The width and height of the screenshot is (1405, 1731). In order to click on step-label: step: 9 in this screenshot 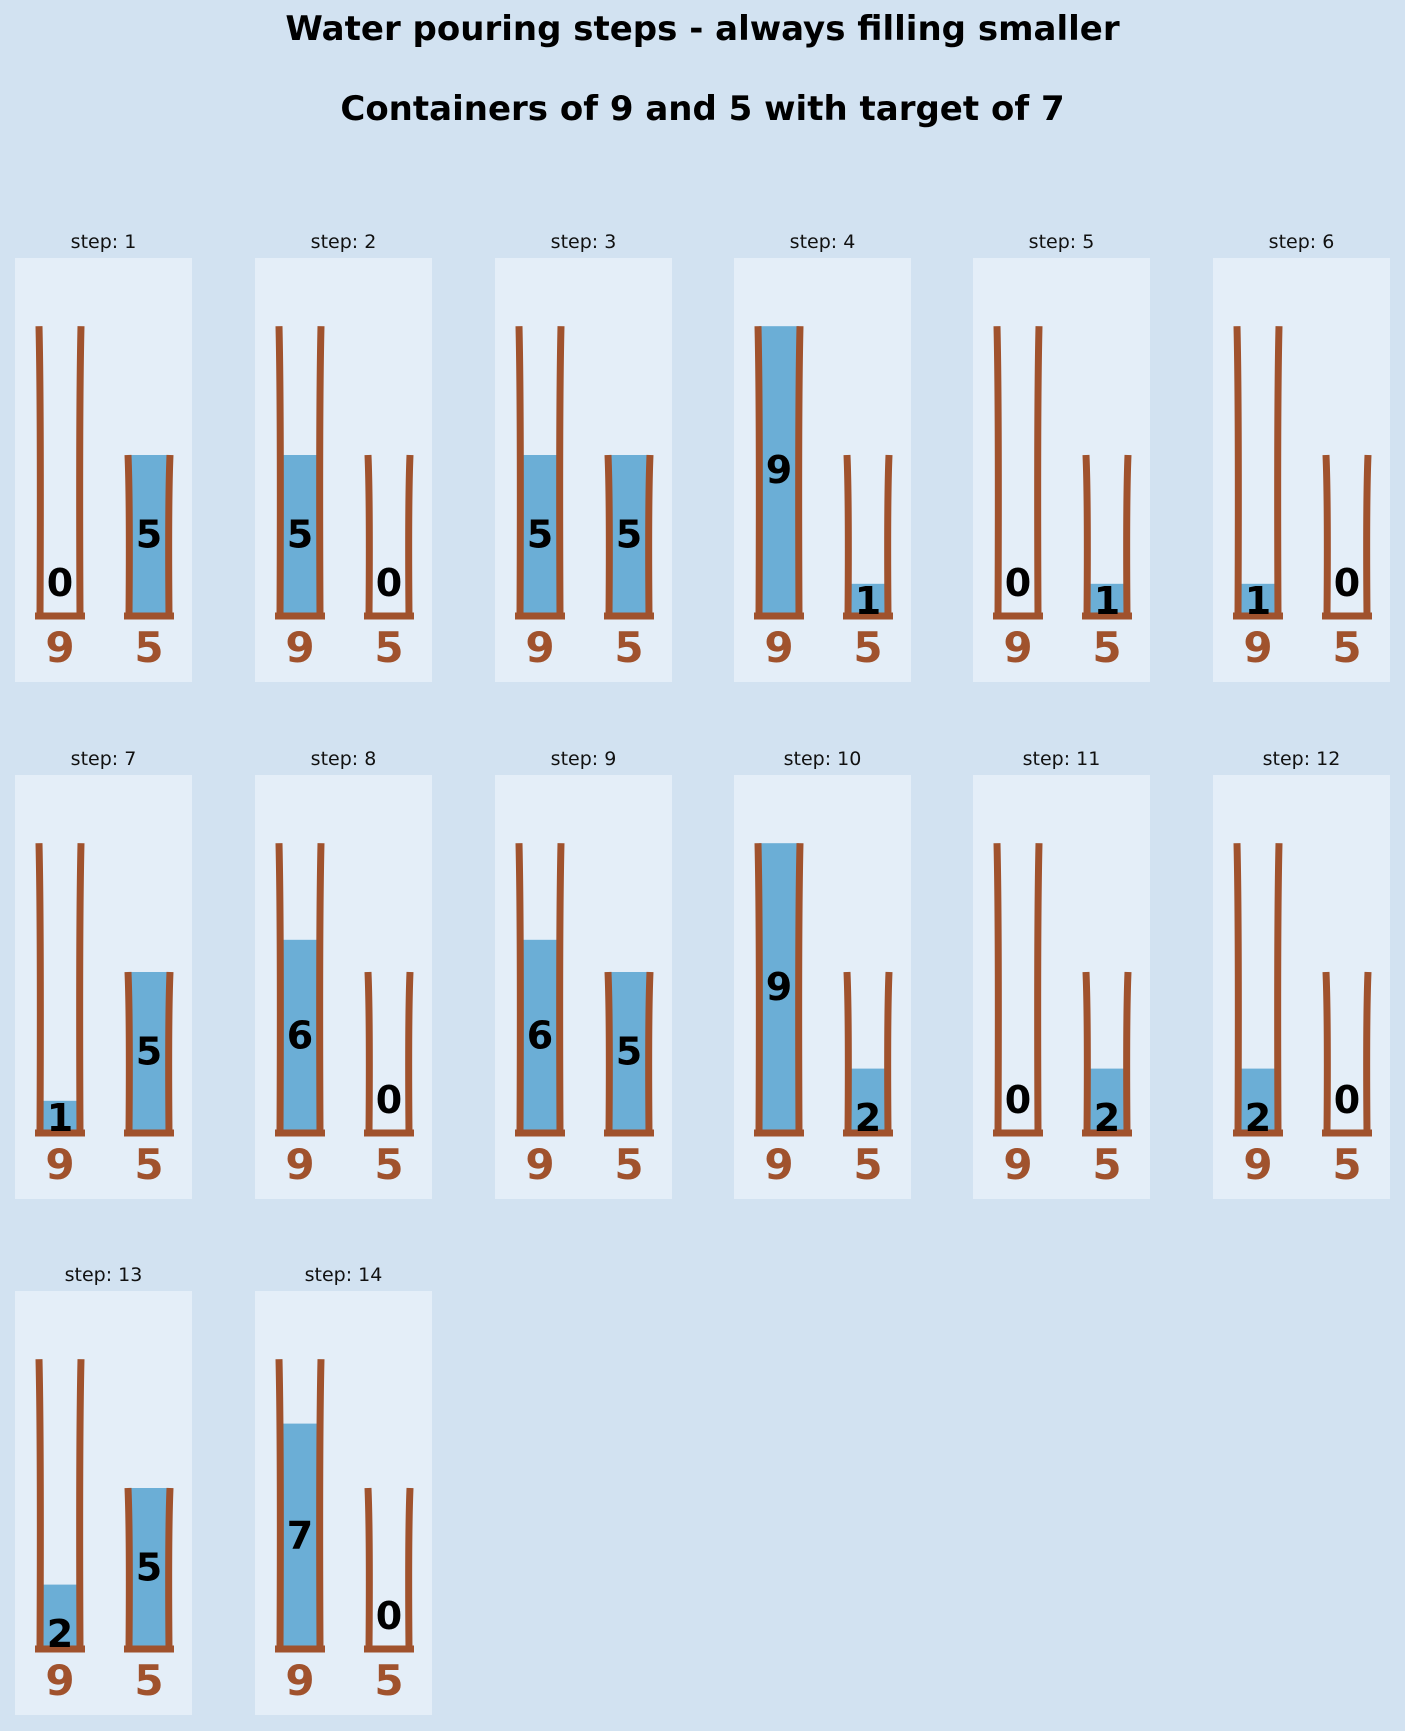, I will do `click(583, 759)`.